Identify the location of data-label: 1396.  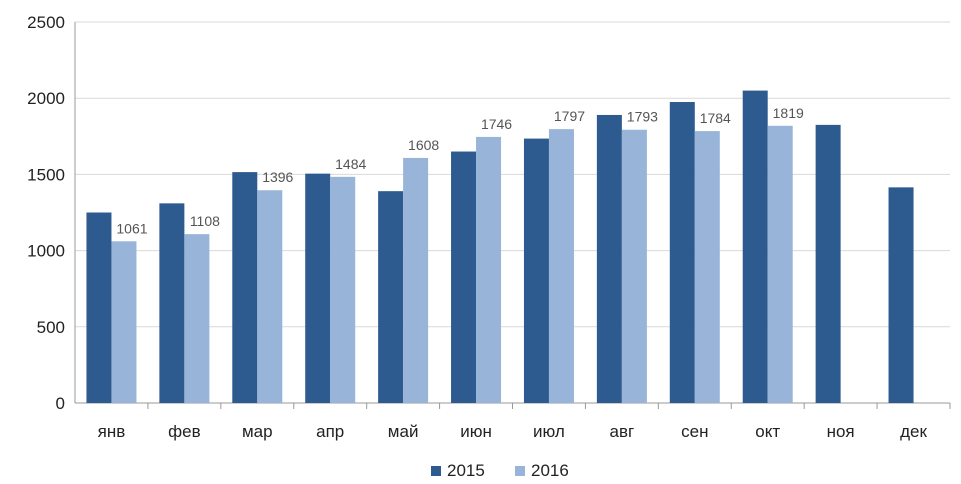
(277, 177).